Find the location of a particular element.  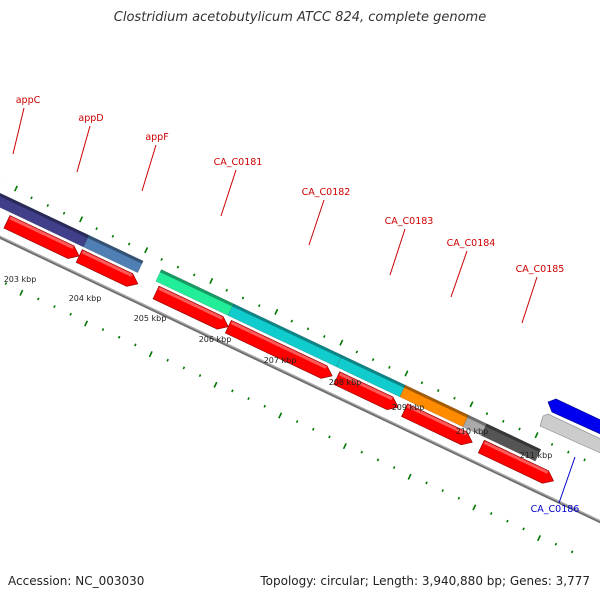

kbp-label: 203 kbp is located at coordinates (20, 279).